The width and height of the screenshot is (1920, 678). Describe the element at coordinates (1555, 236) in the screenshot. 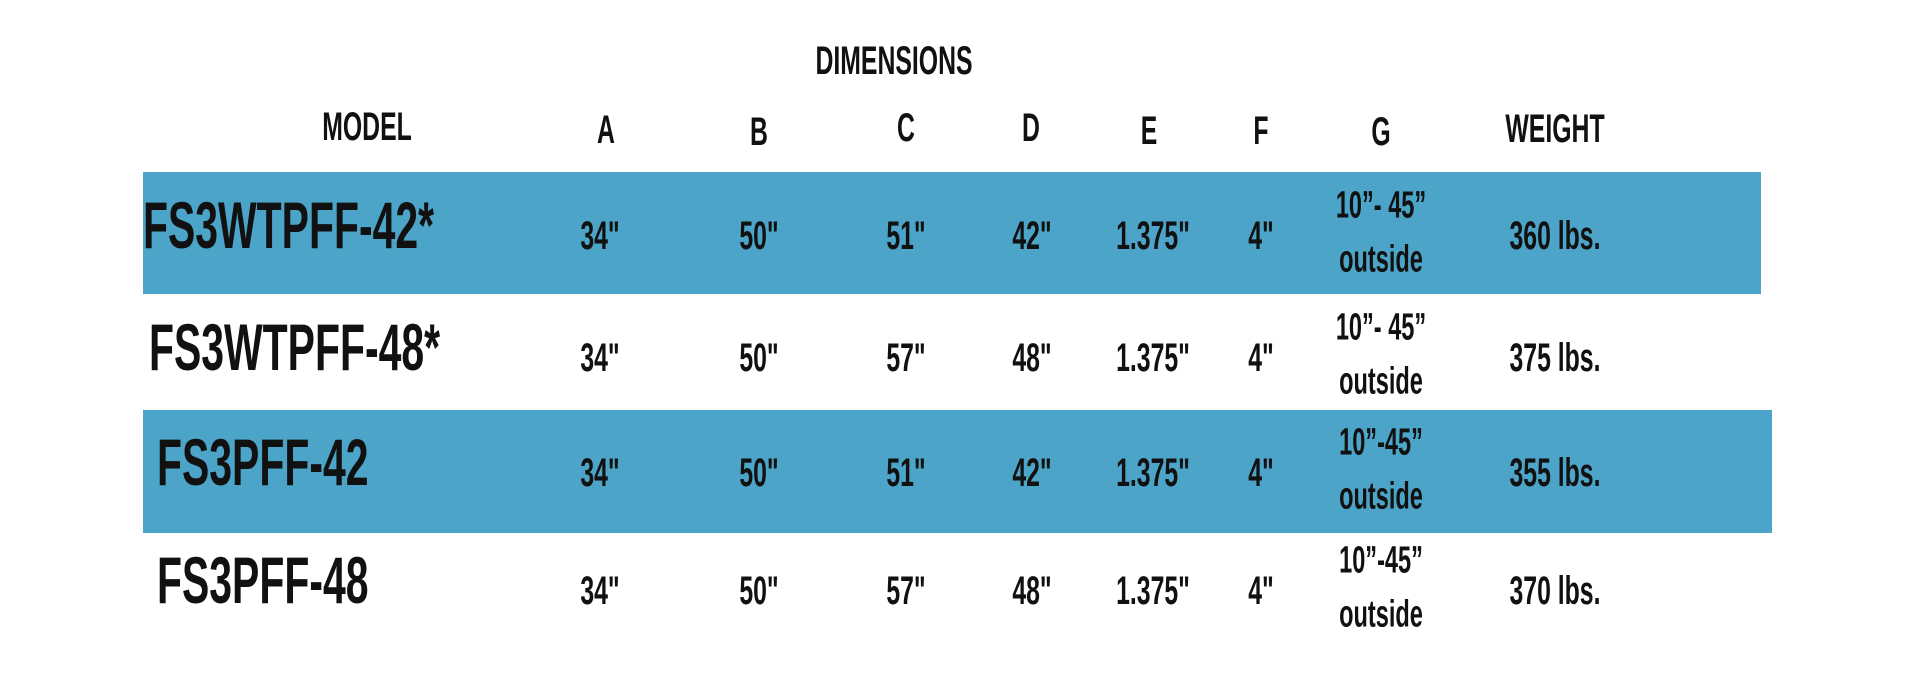

I see `cell-weight: 360 lbs.` at that location.